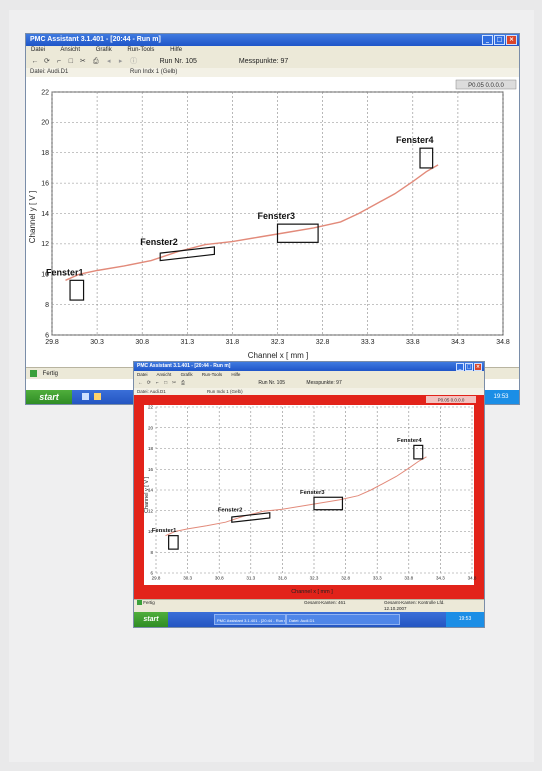 This screenshot has width=542, height=771. What do you see at coordinates (186, 374) in the screenshot?
I see `overlay-menu-grafik: Grafik` at bounding box center [186, 374].